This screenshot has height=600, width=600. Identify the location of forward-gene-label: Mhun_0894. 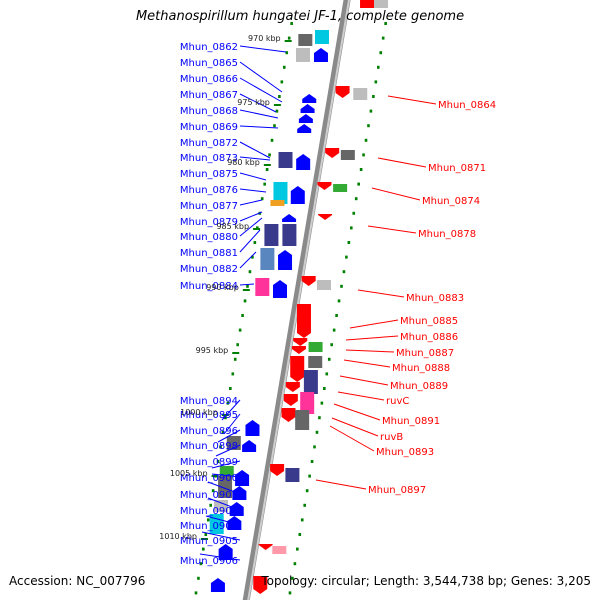
(209, 401).